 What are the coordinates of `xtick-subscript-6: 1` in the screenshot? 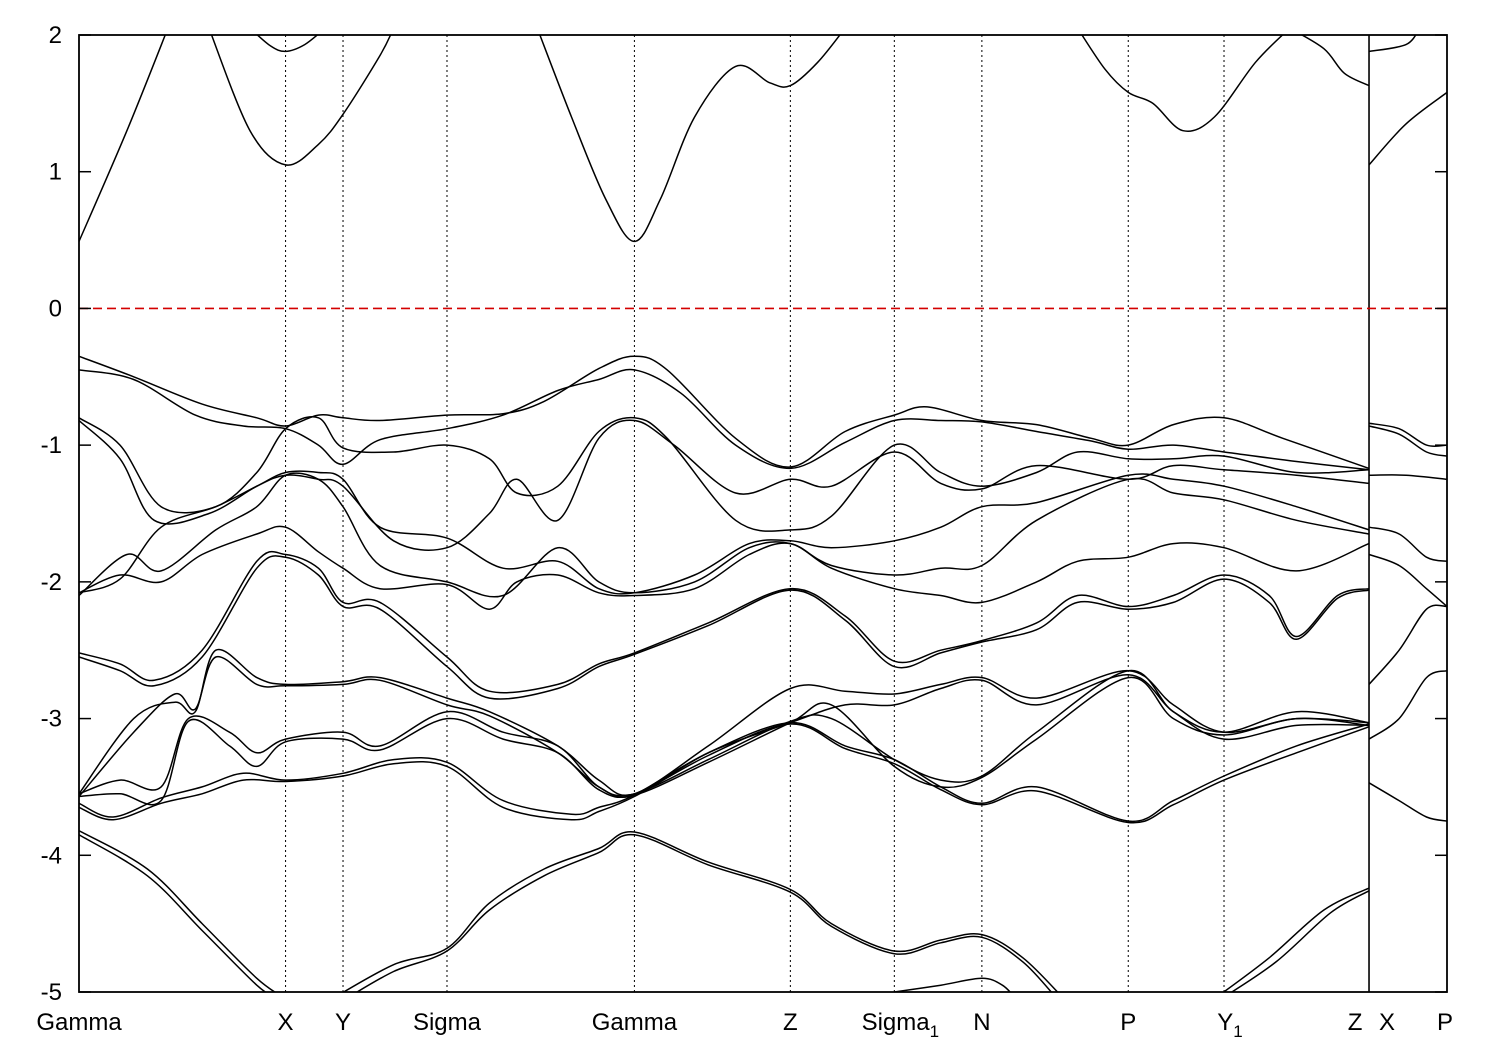 It's located at (934, 1031).